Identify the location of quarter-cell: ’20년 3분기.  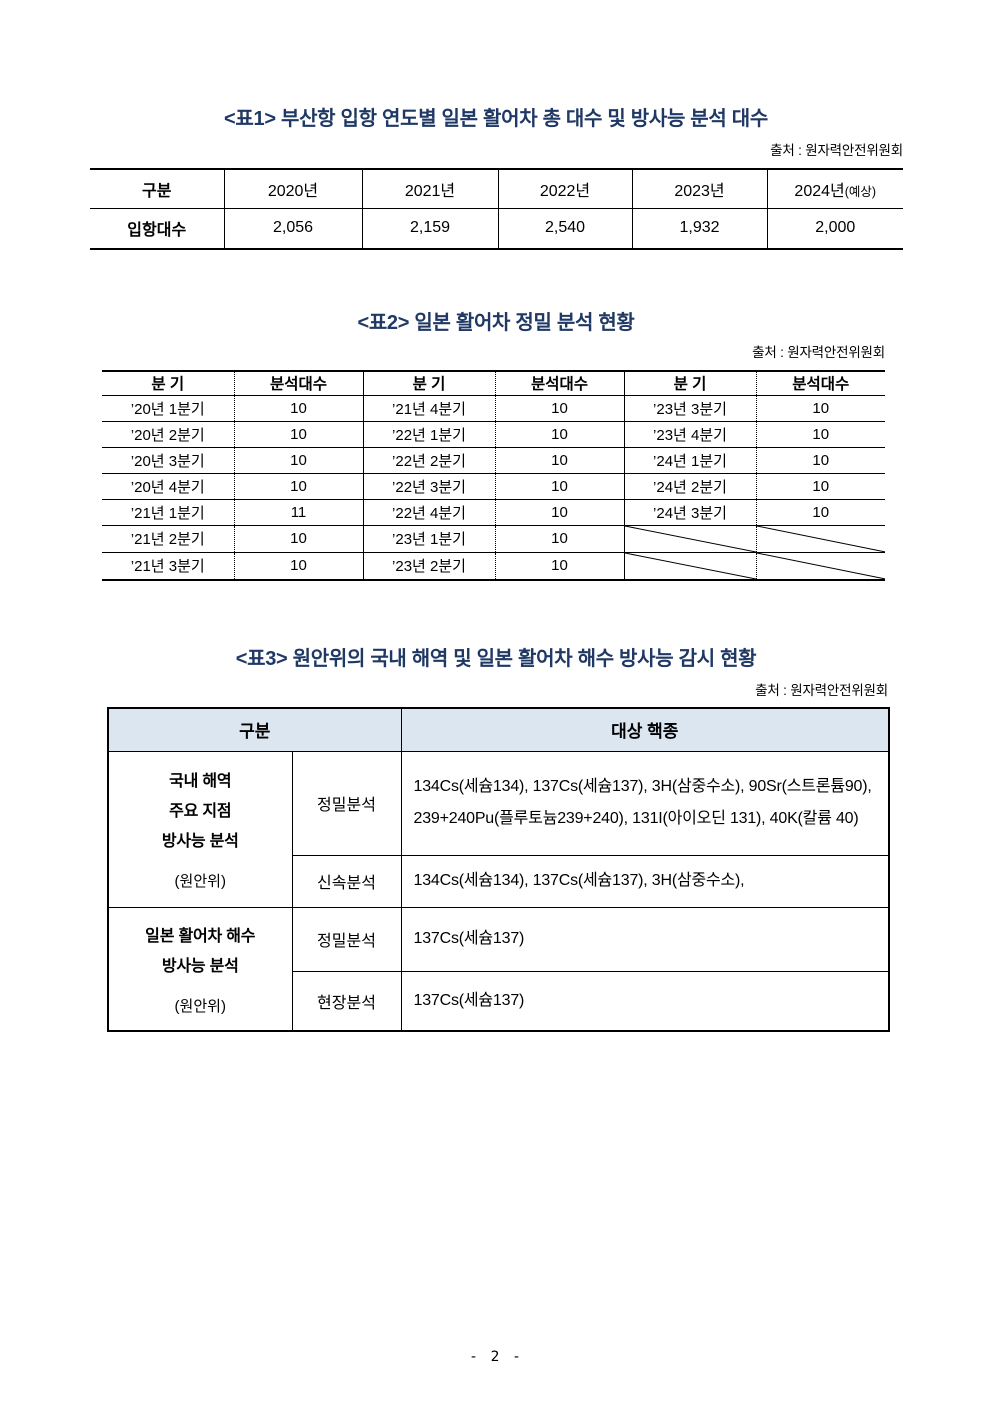
(168, 460).